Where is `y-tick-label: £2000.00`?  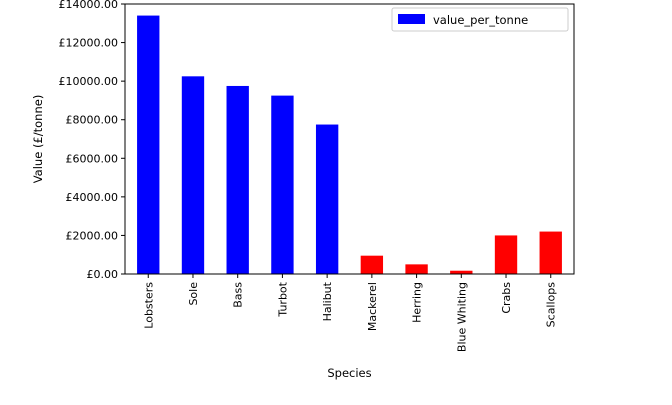 y-tick-label: £2000.00 is located at coordinates (92, 235).